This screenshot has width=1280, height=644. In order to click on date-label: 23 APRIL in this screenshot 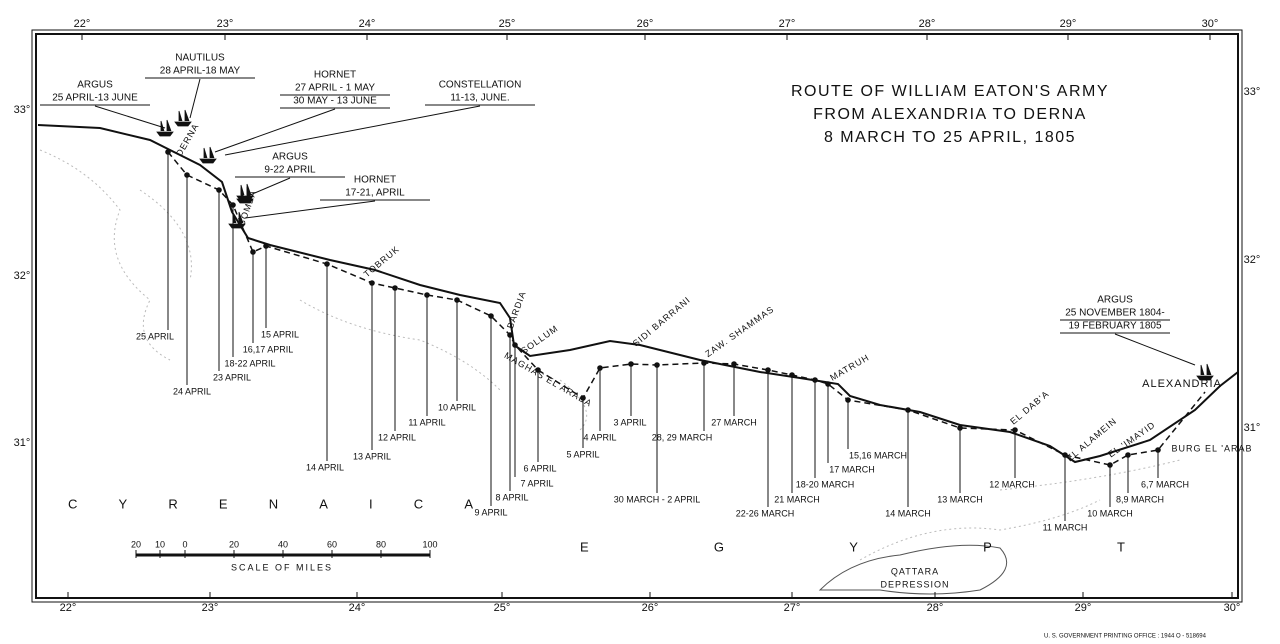, I will do `click(232, 377)`.